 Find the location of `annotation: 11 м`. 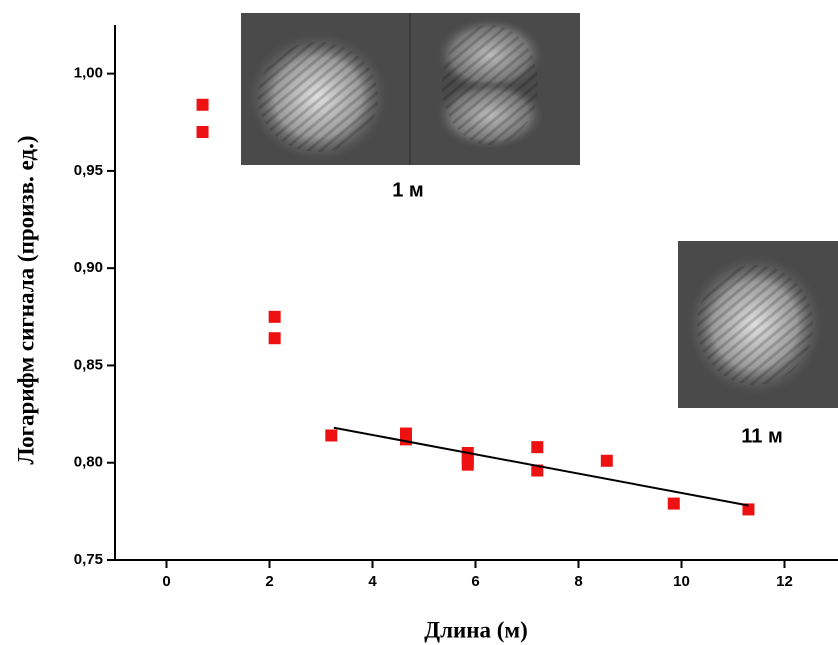

annotation: 11 м is located at coordinates (762, 436).